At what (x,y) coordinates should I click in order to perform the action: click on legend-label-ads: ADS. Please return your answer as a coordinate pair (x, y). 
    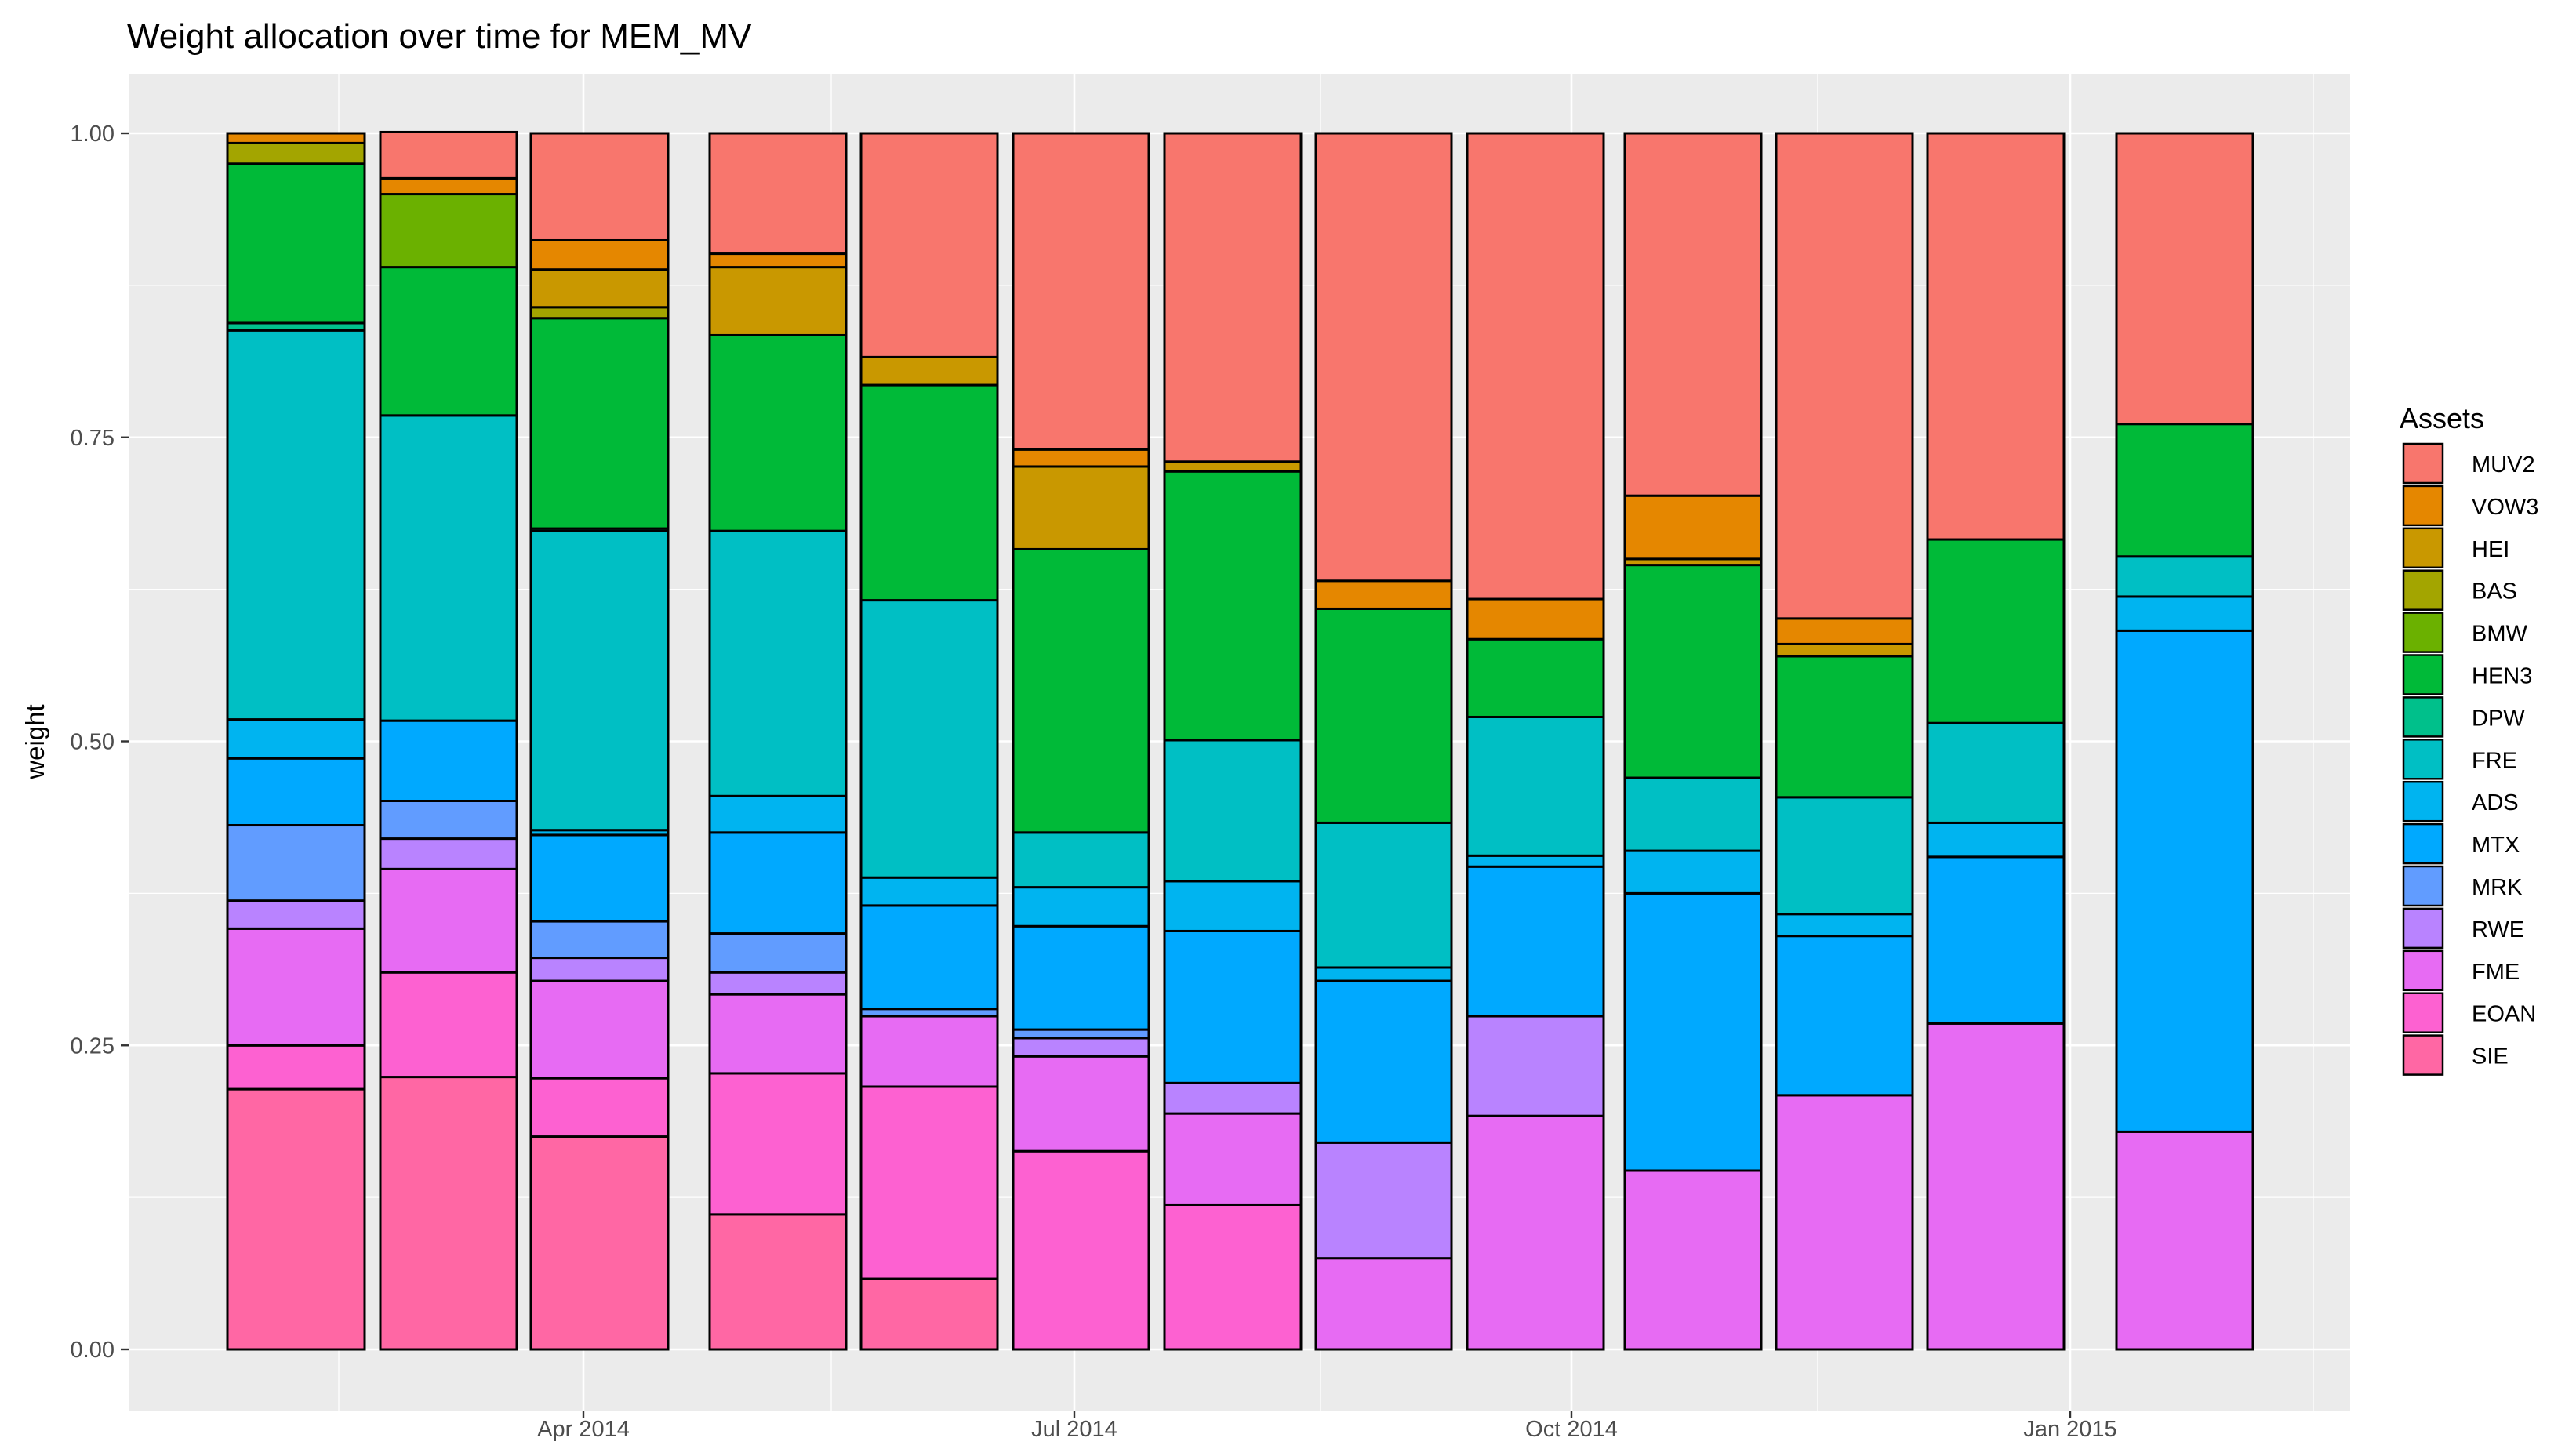
    Looking at the image, I should click on (2495, 802).